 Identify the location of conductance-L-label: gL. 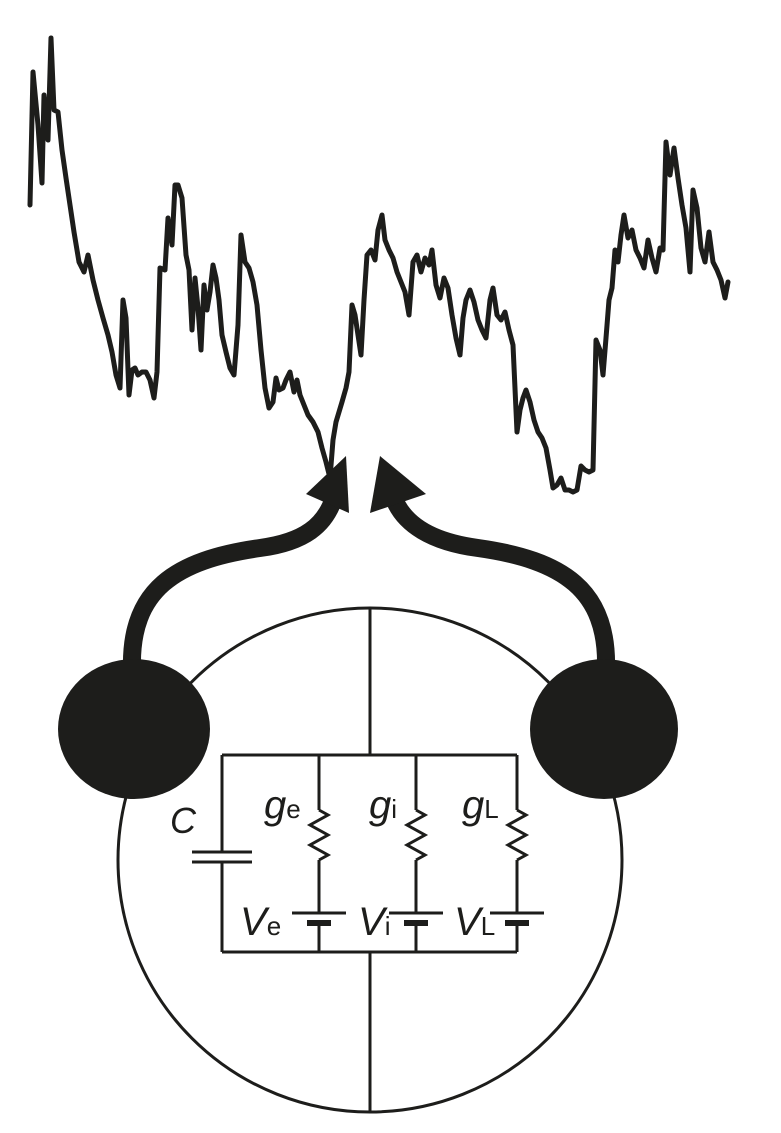
(480, 805).